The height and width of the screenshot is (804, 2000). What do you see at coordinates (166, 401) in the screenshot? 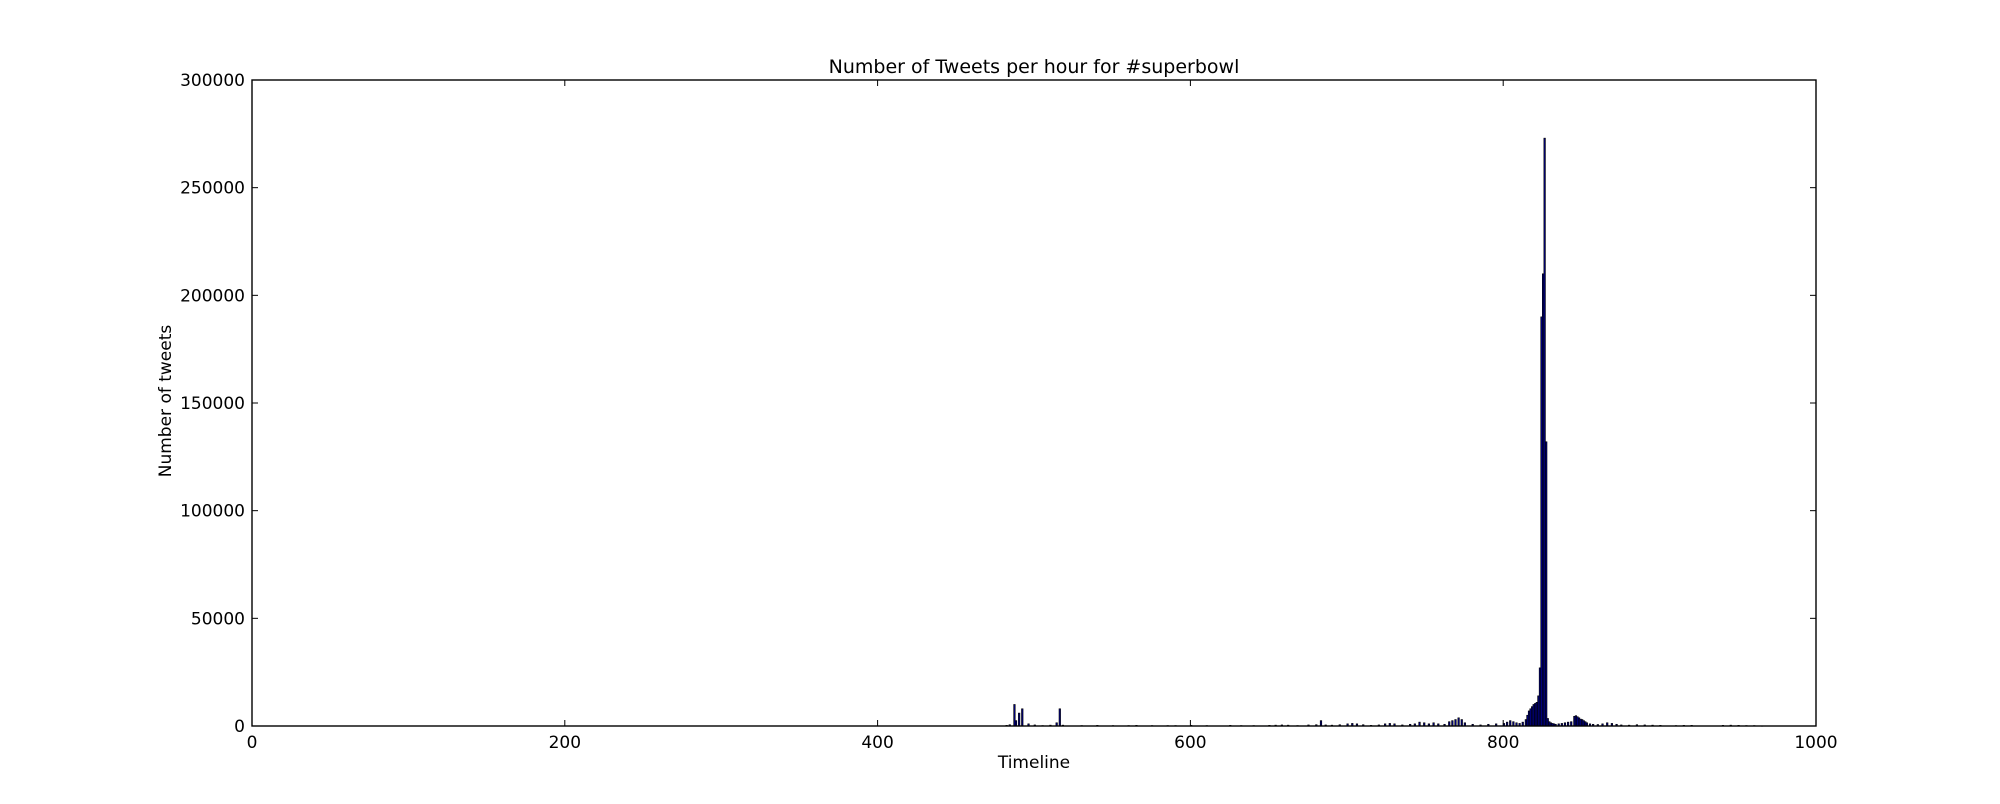
I see `y-axis-title: Number of tweets` at bounding box center [166, 401].